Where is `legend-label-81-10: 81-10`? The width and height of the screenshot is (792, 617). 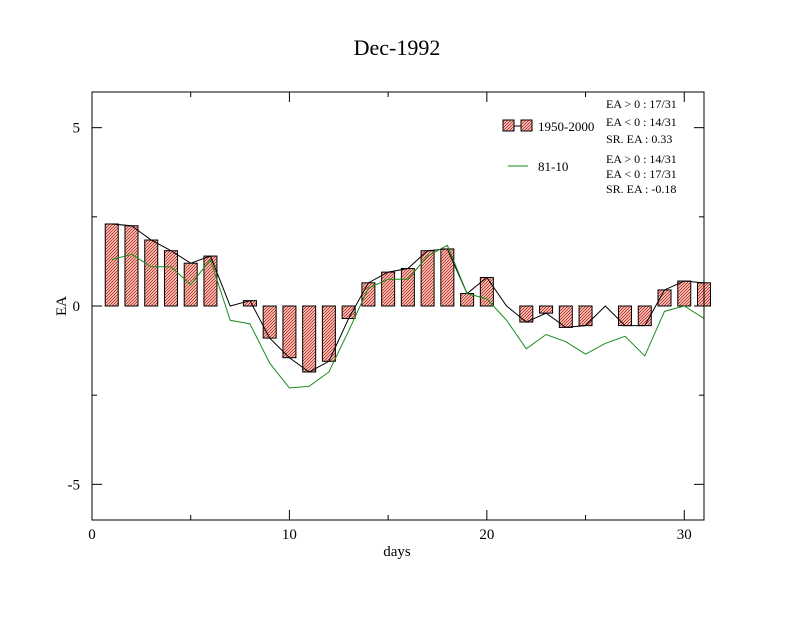
legend-label-81-10: 81-10 is located at coordinates (553, 166).